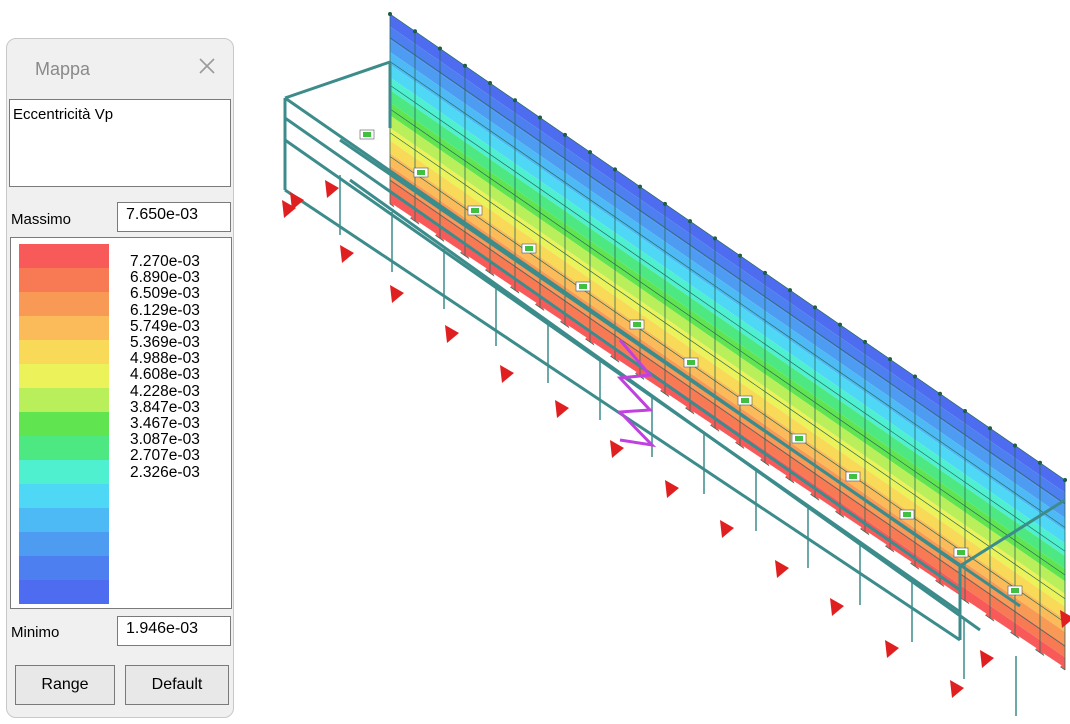 The height and width of the screenshot is (724, 1070). What do you see at coordinates (120, 143) in the screenshot?
I see `quantity-box: Eccentricità Vp` at bounding box center [120, 143].